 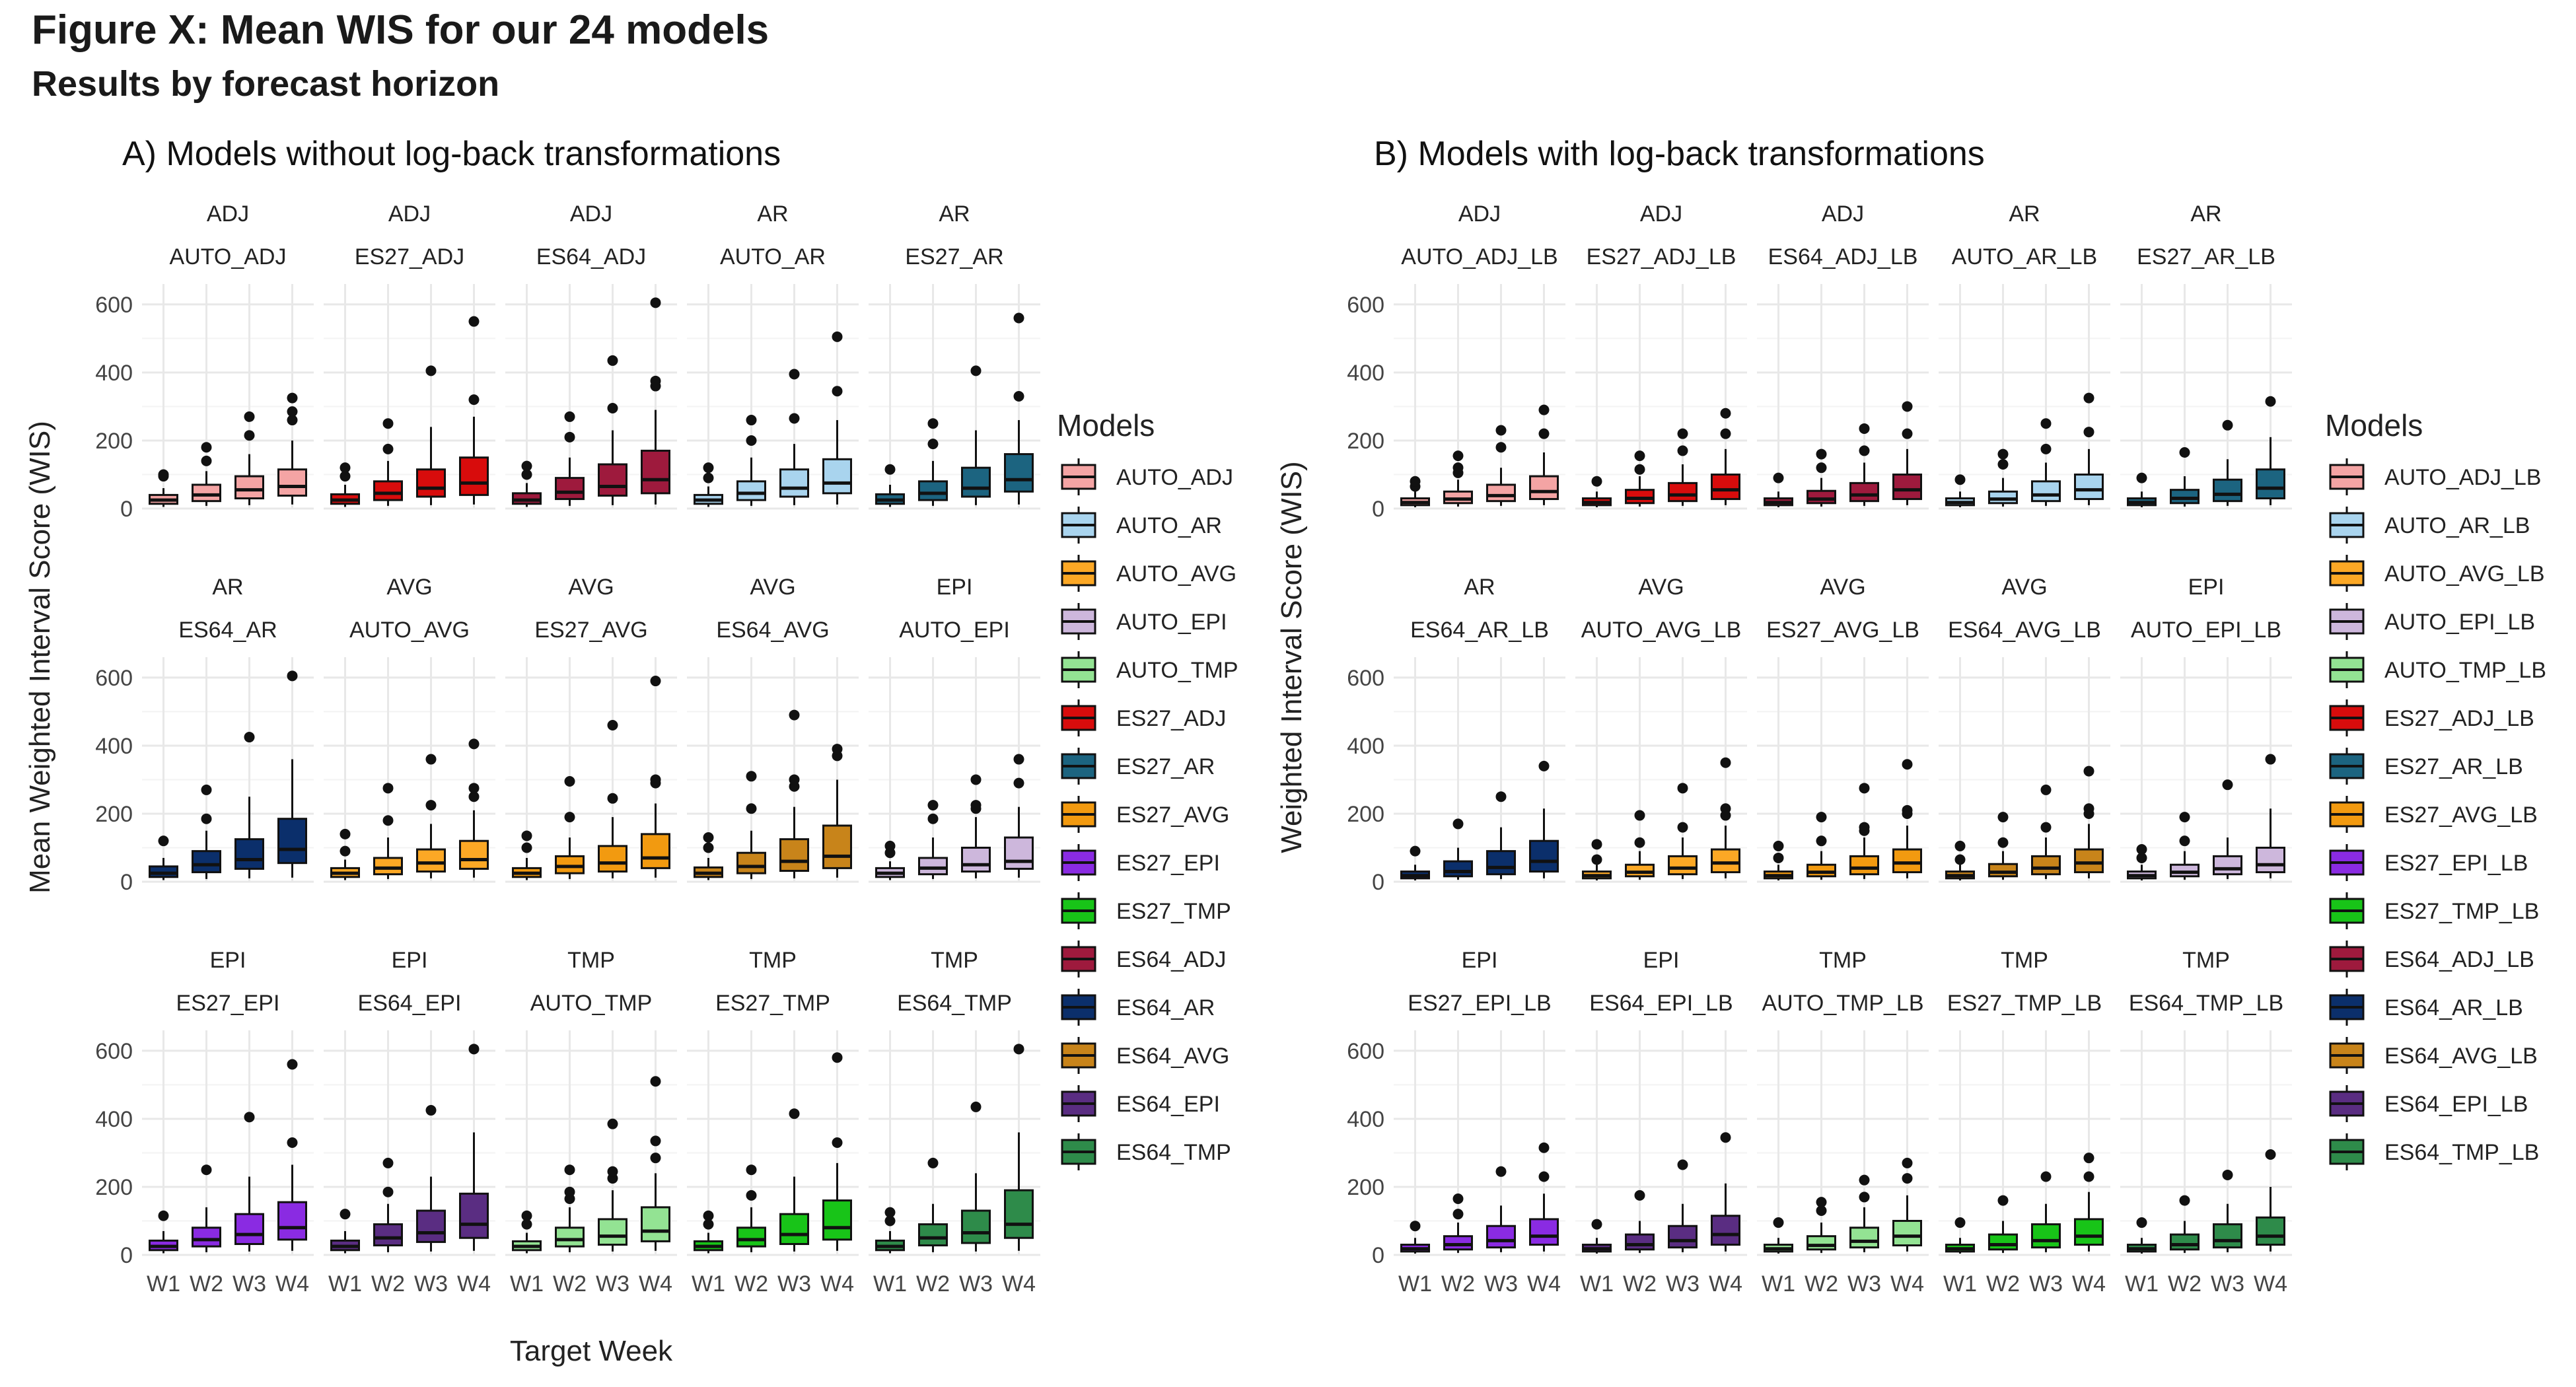 What do you see at coordinates (1165, 1007) in the screenshot?
I see `legend-label: ES64_AR` at bounding box center [1165, 1007].